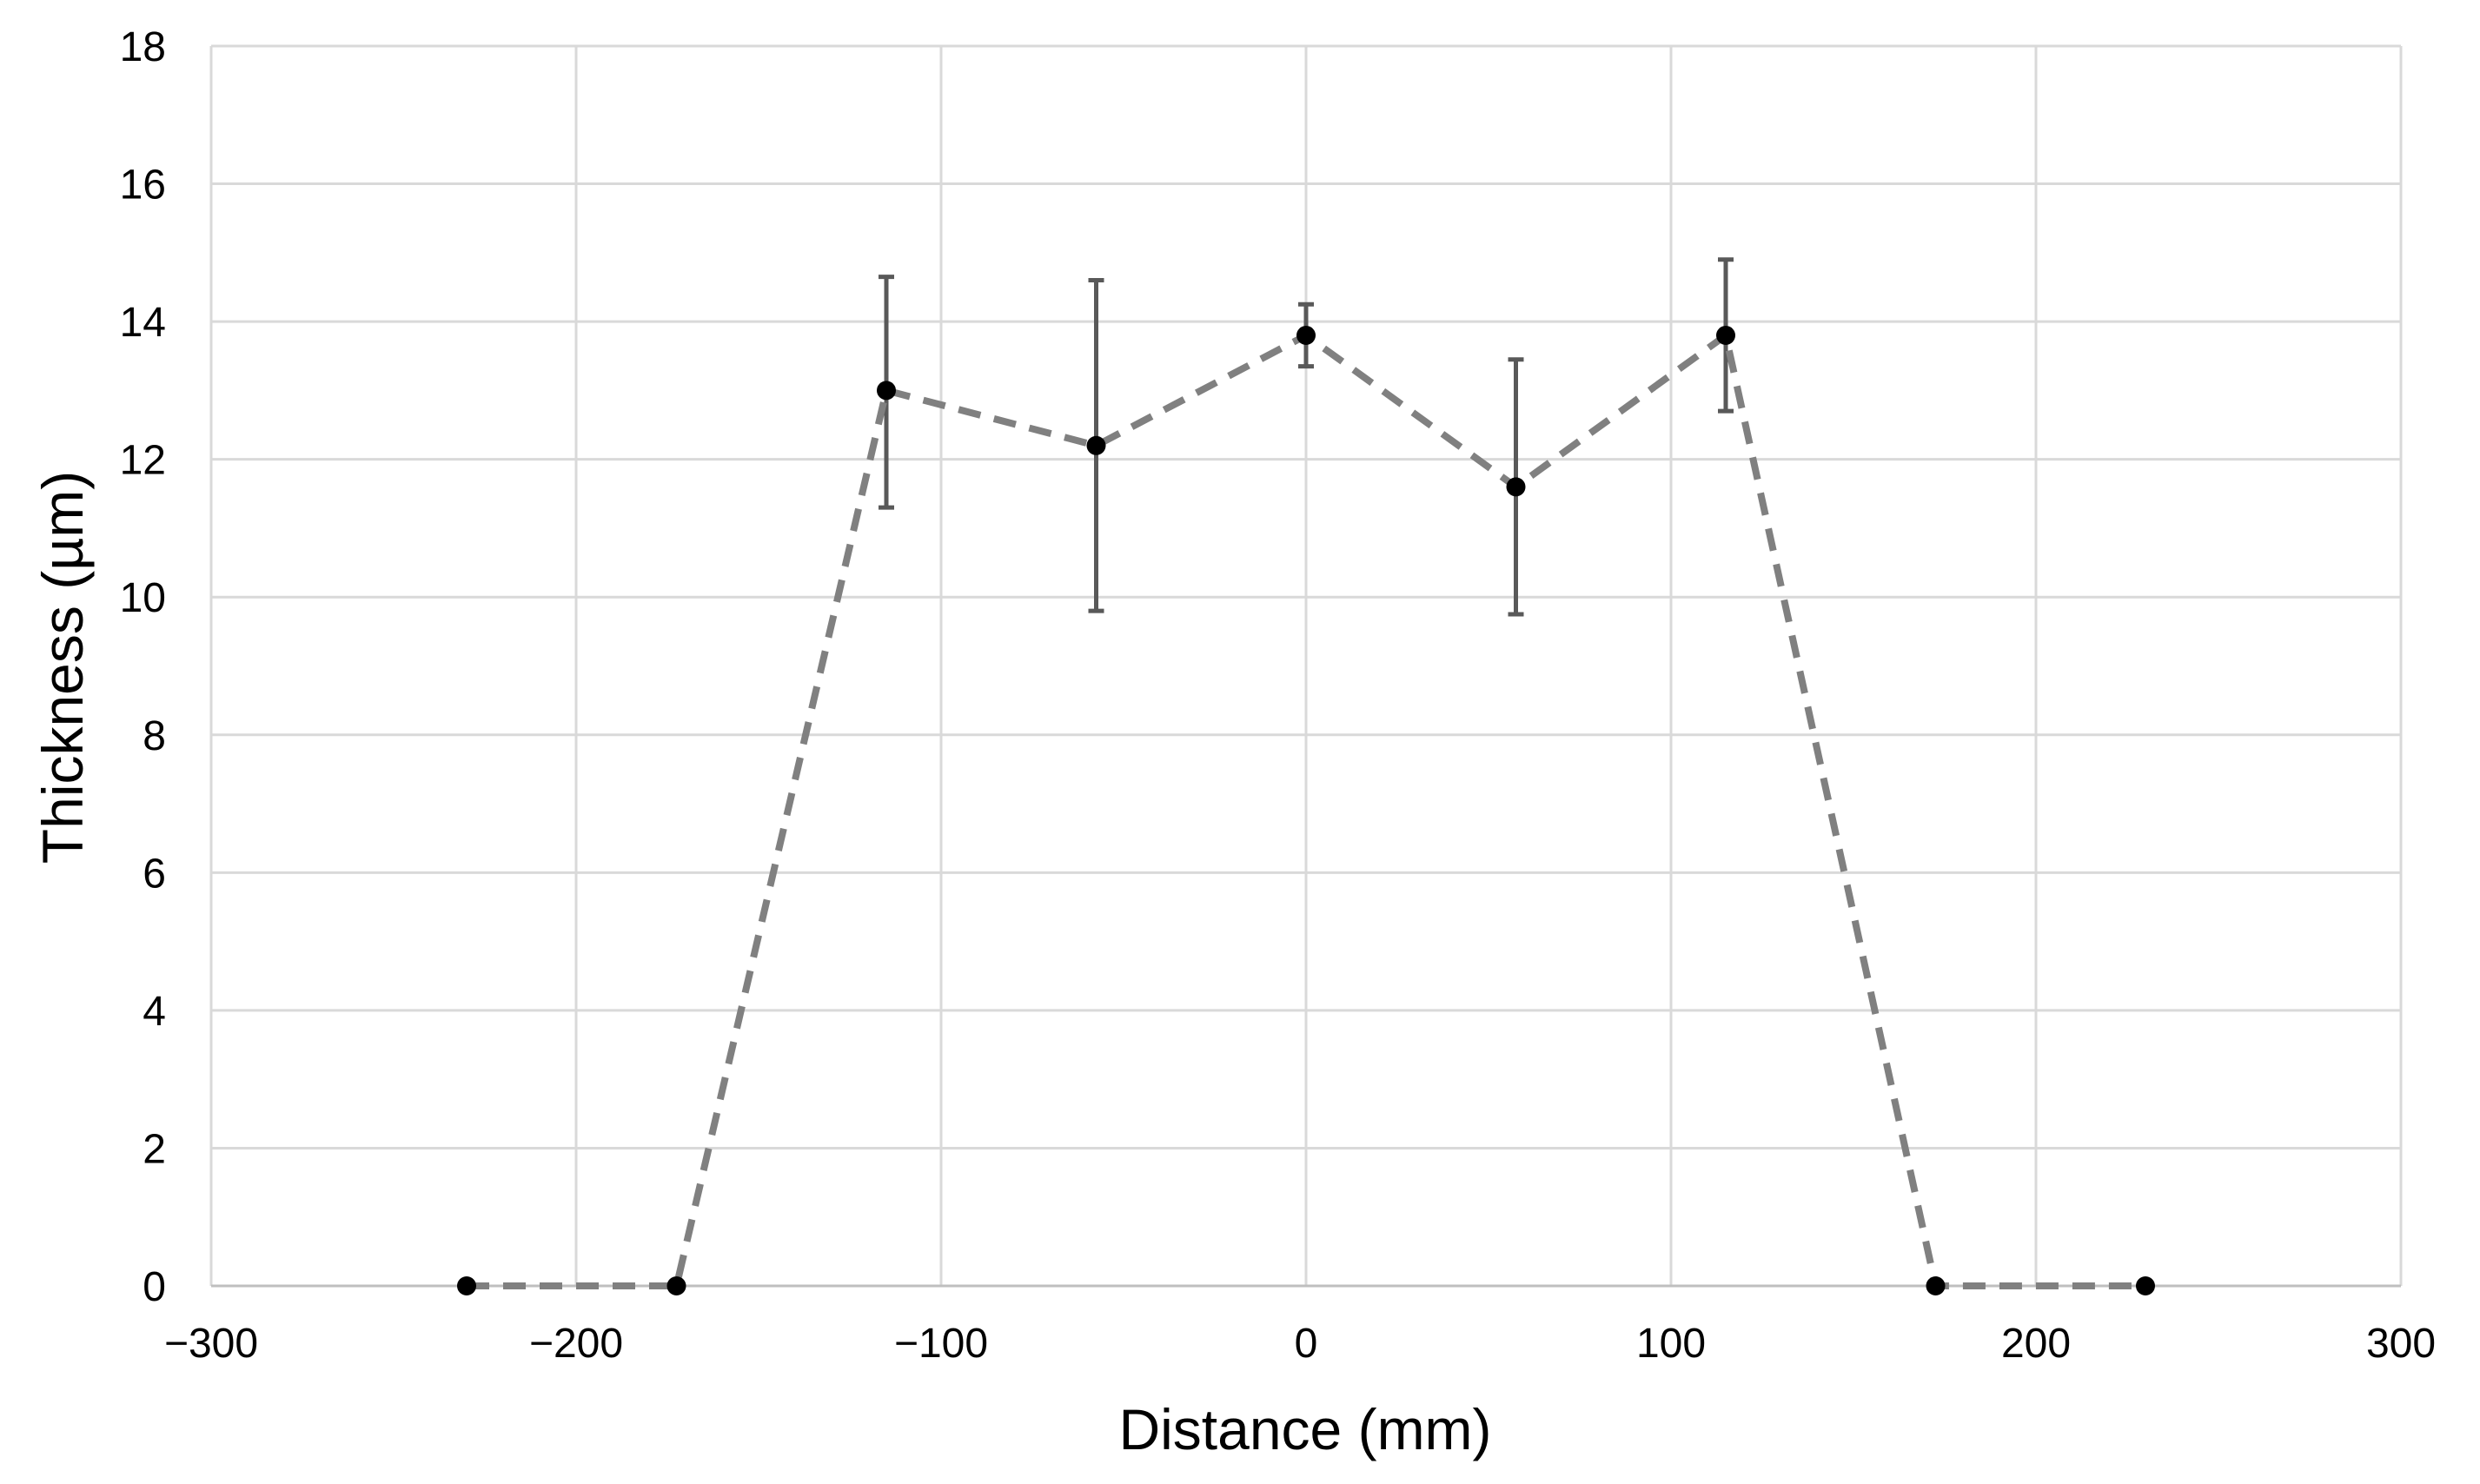 This screenshot has height=1484, width=2480. Describe the element at coordinates (1671, 1344) in the screenshot. I see `x-tick-label: 100` at that location.